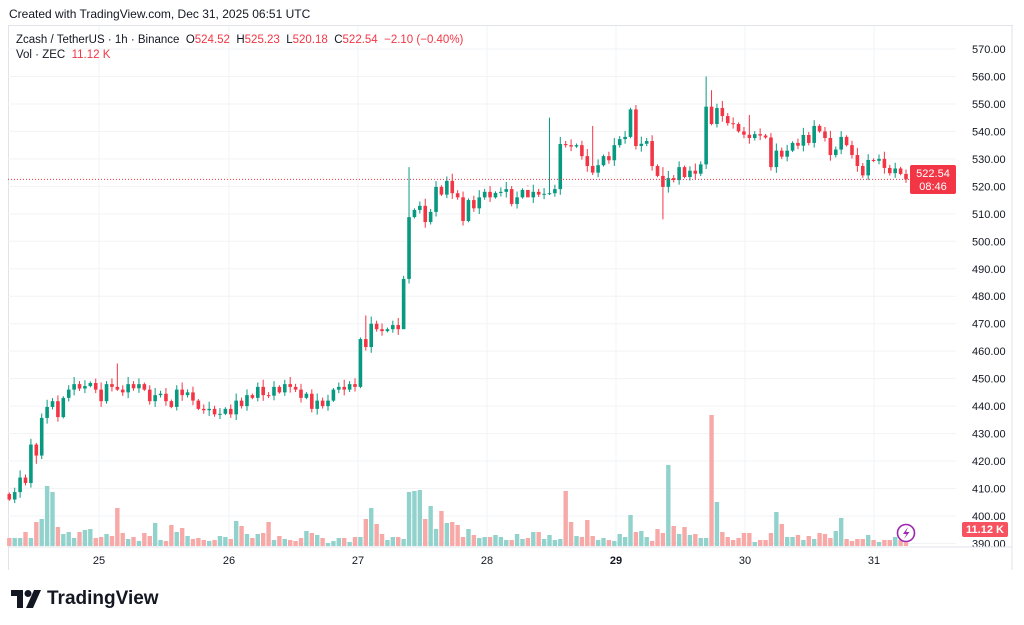 The width and height of the screenshot is (1024, 625). I want to click on lightning-alert-icon, so click(906, 533).